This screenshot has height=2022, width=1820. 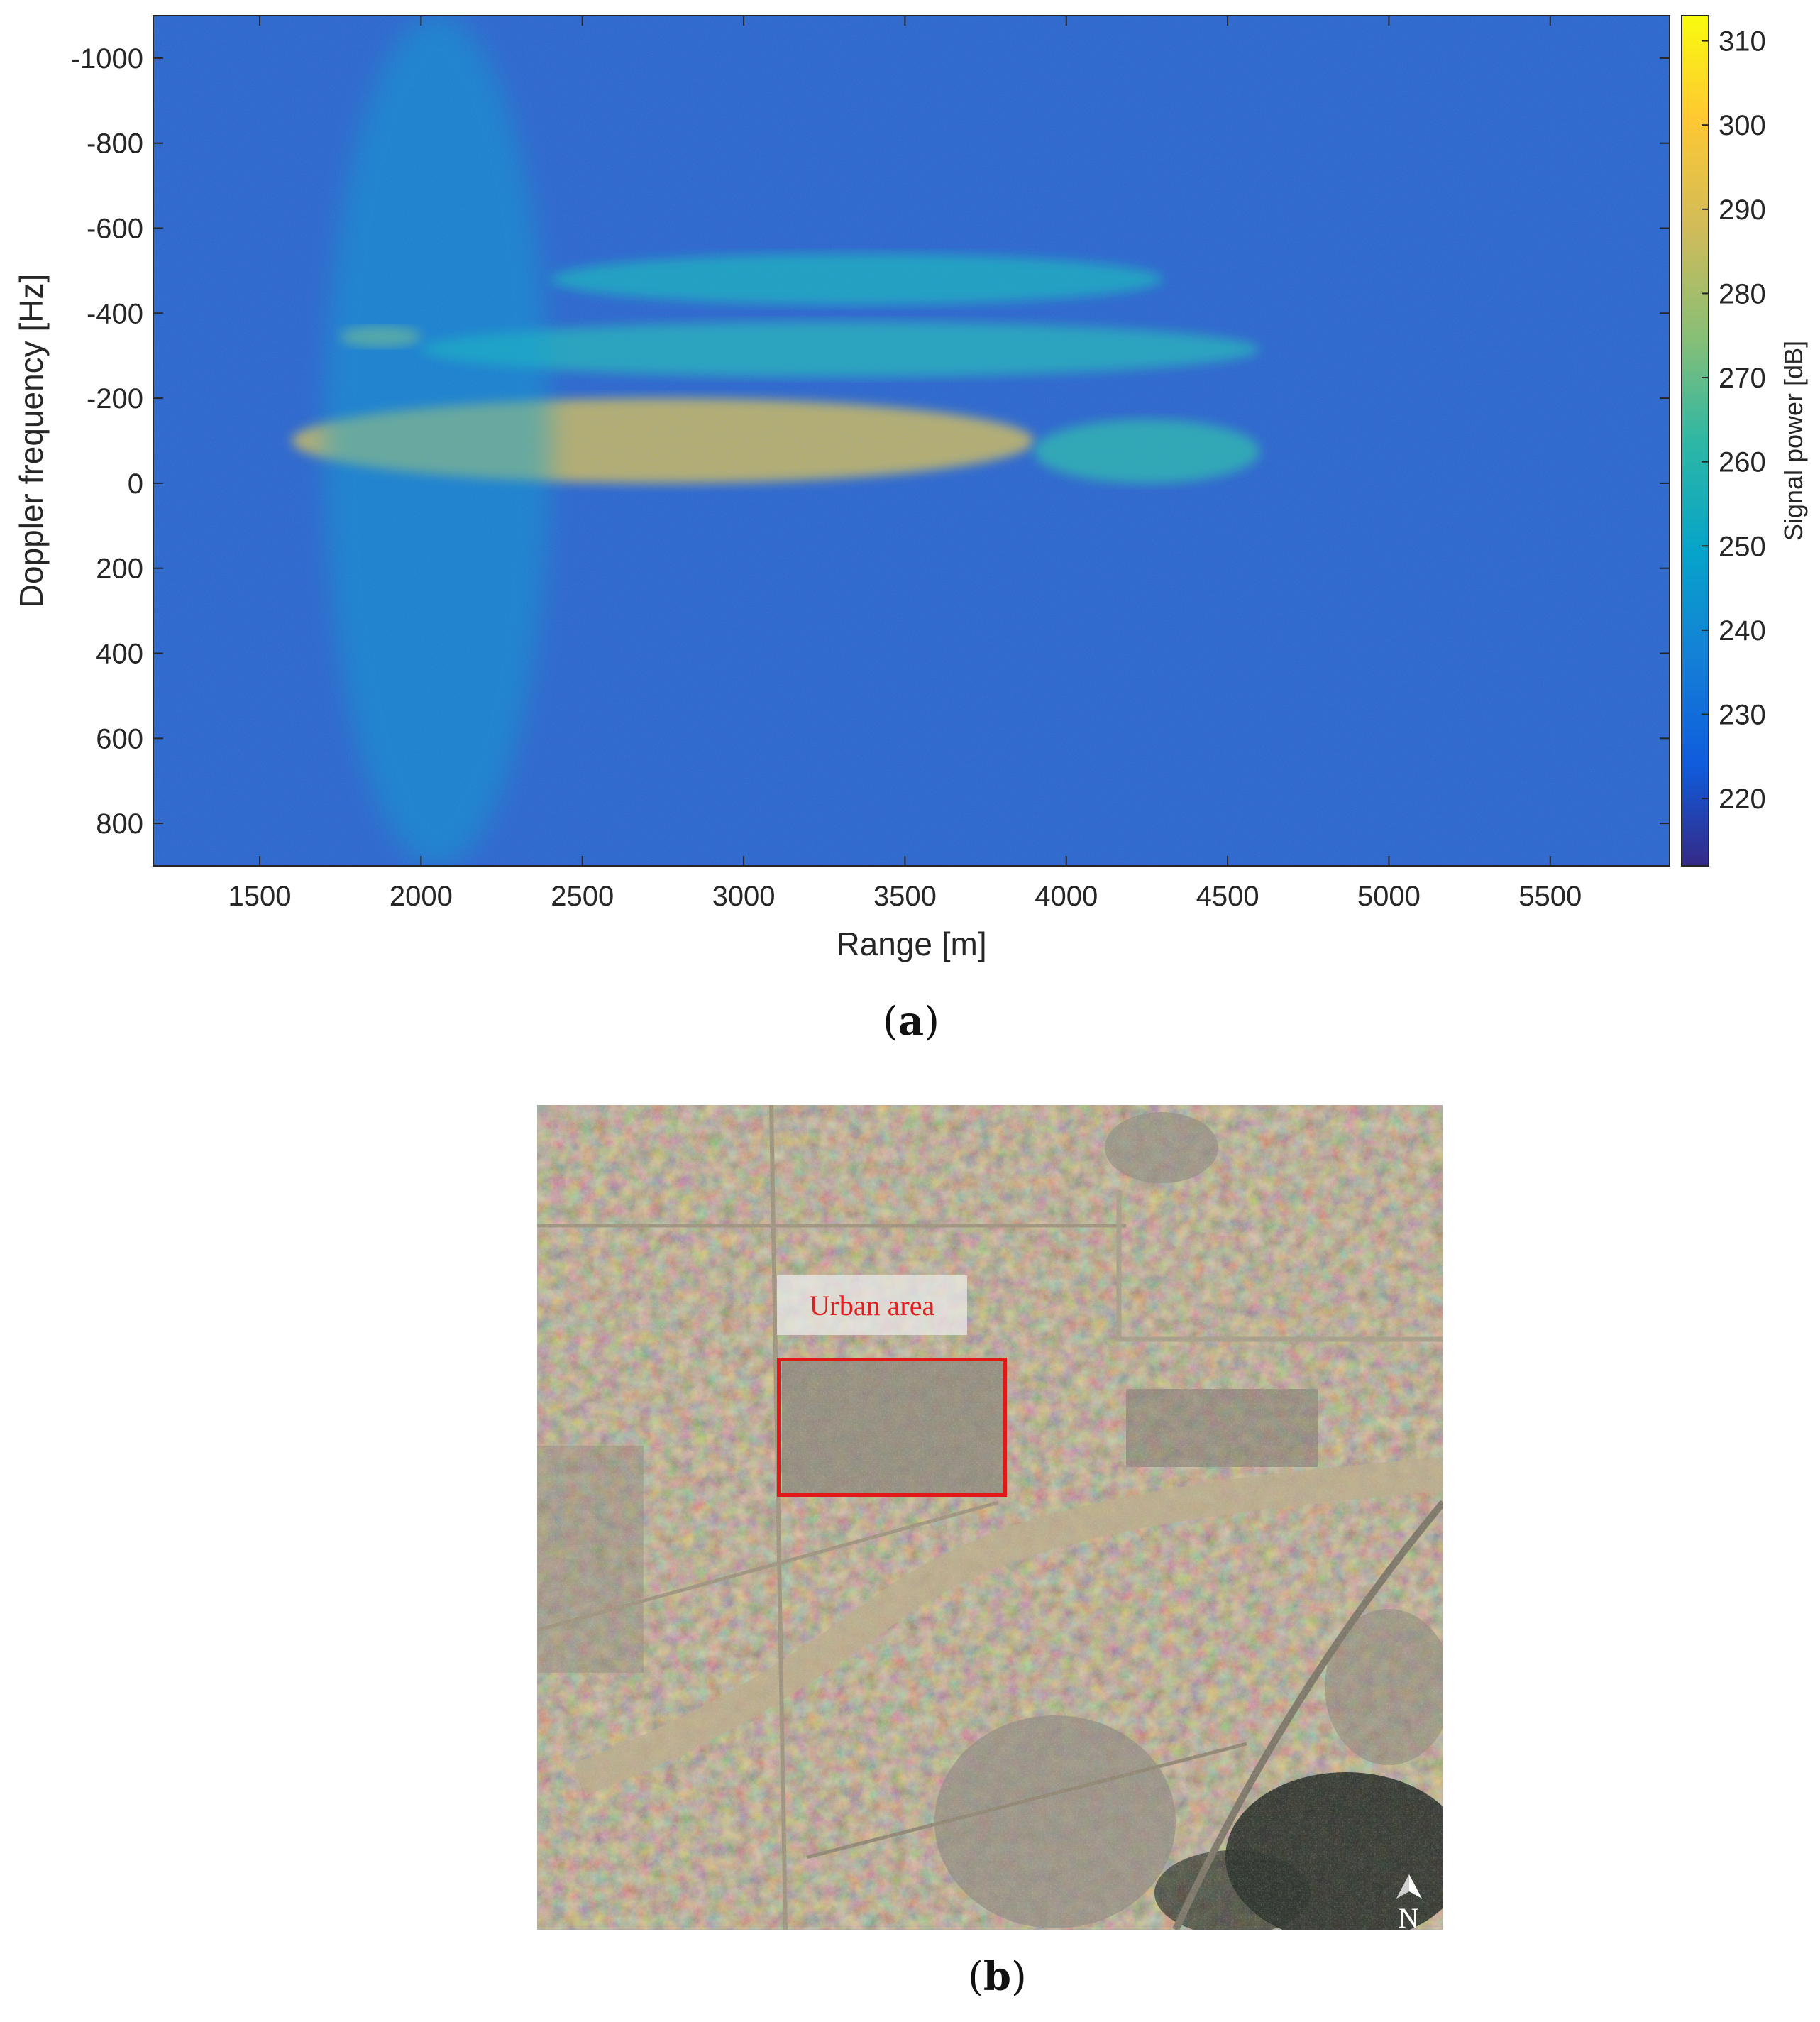 What do you see at coordinates (1408, 1916) in the screenshot?
I see `north-label: N` at bounding box center [1408, 1916].